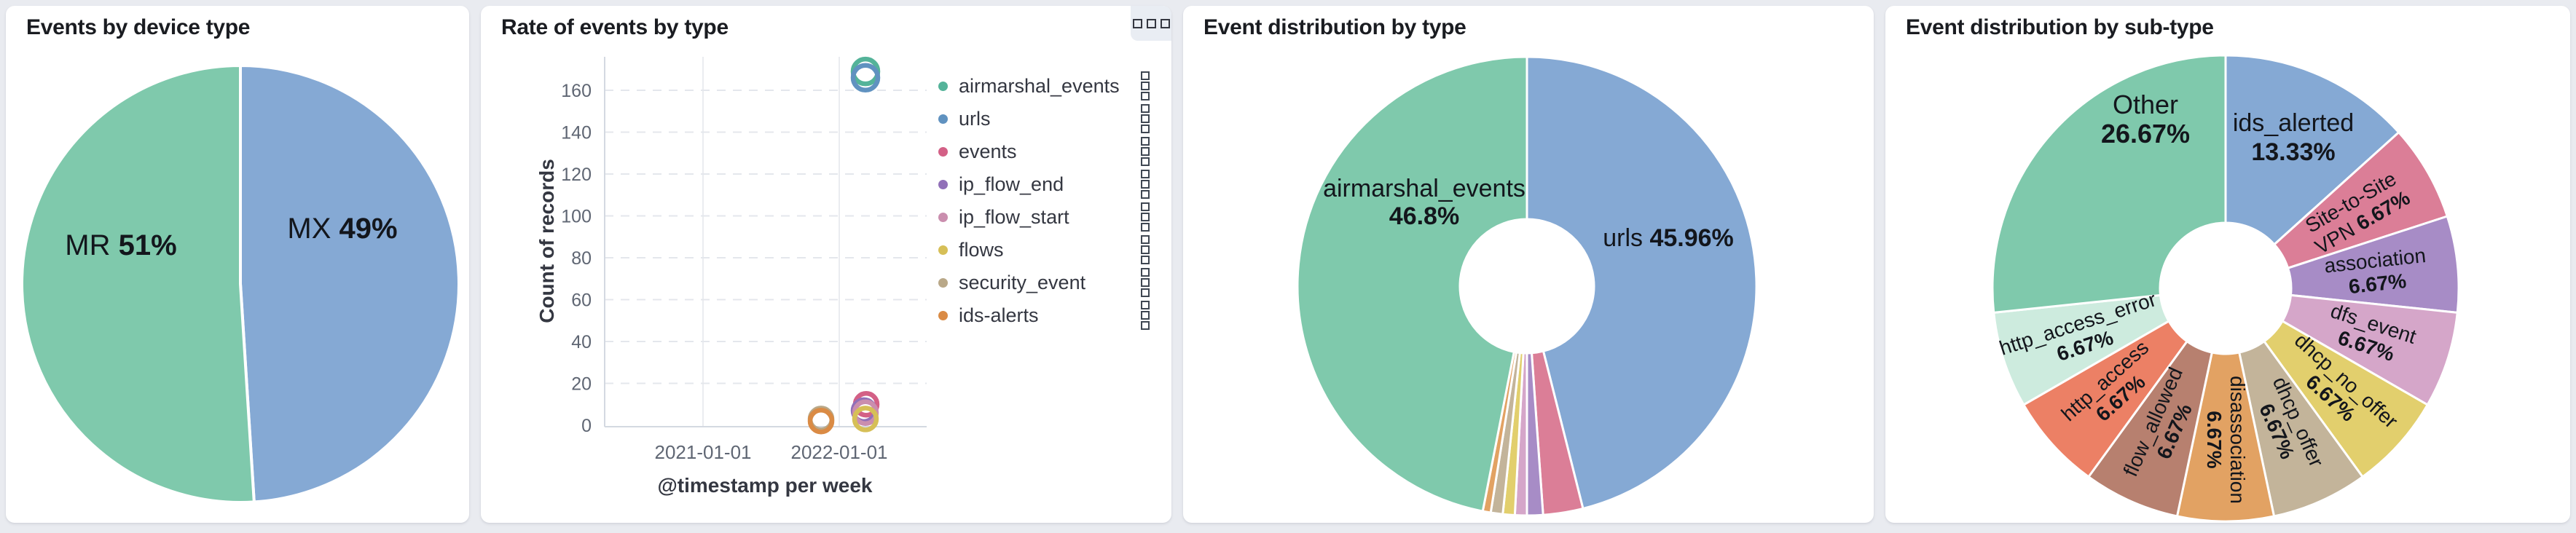 The image size is (2576, 533). I want to click on pie-slice-ids-alerted, so click(2312, 150).